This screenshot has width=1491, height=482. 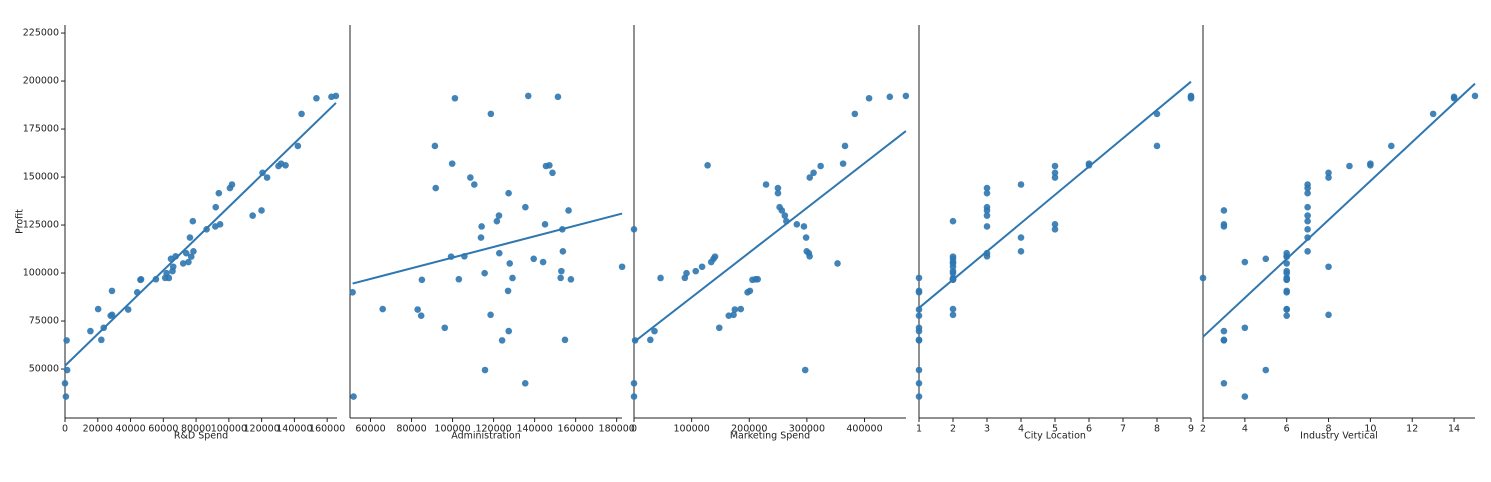 I want to click on x-tick-label: 0, so click(x=634, y=429).